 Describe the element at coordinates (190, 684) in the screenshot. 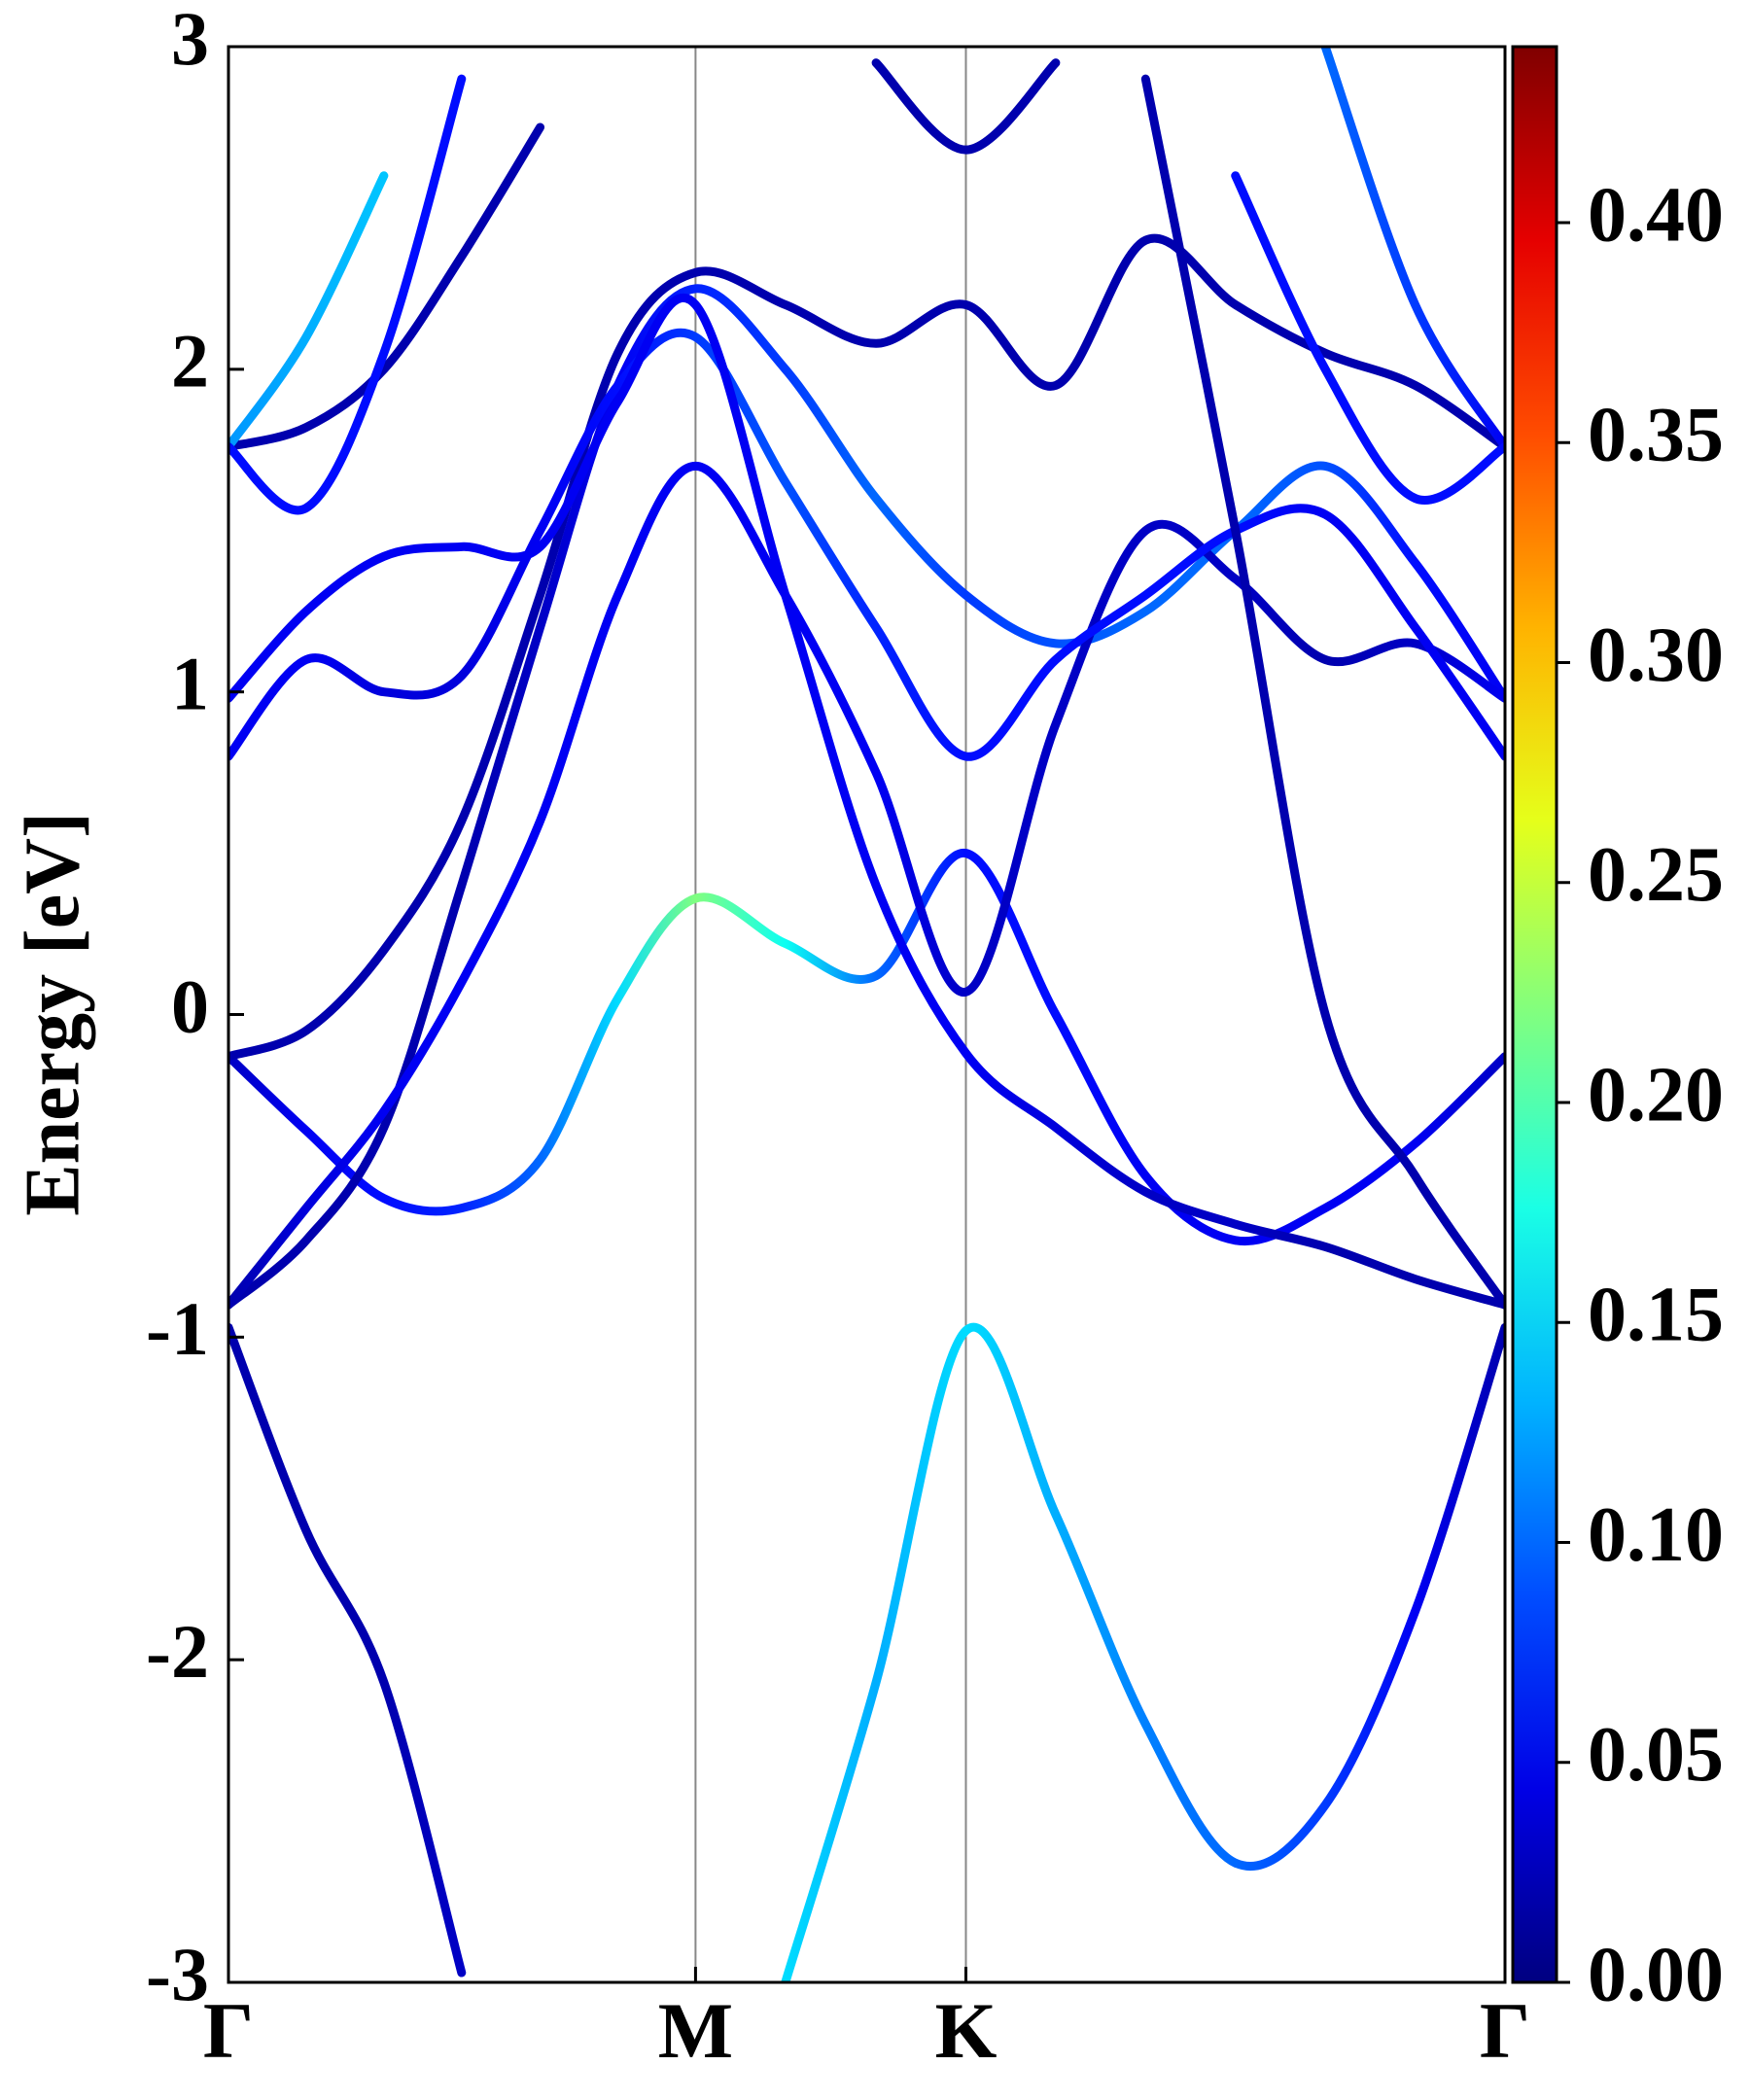

I see `y-tick-label: 1` at that location.